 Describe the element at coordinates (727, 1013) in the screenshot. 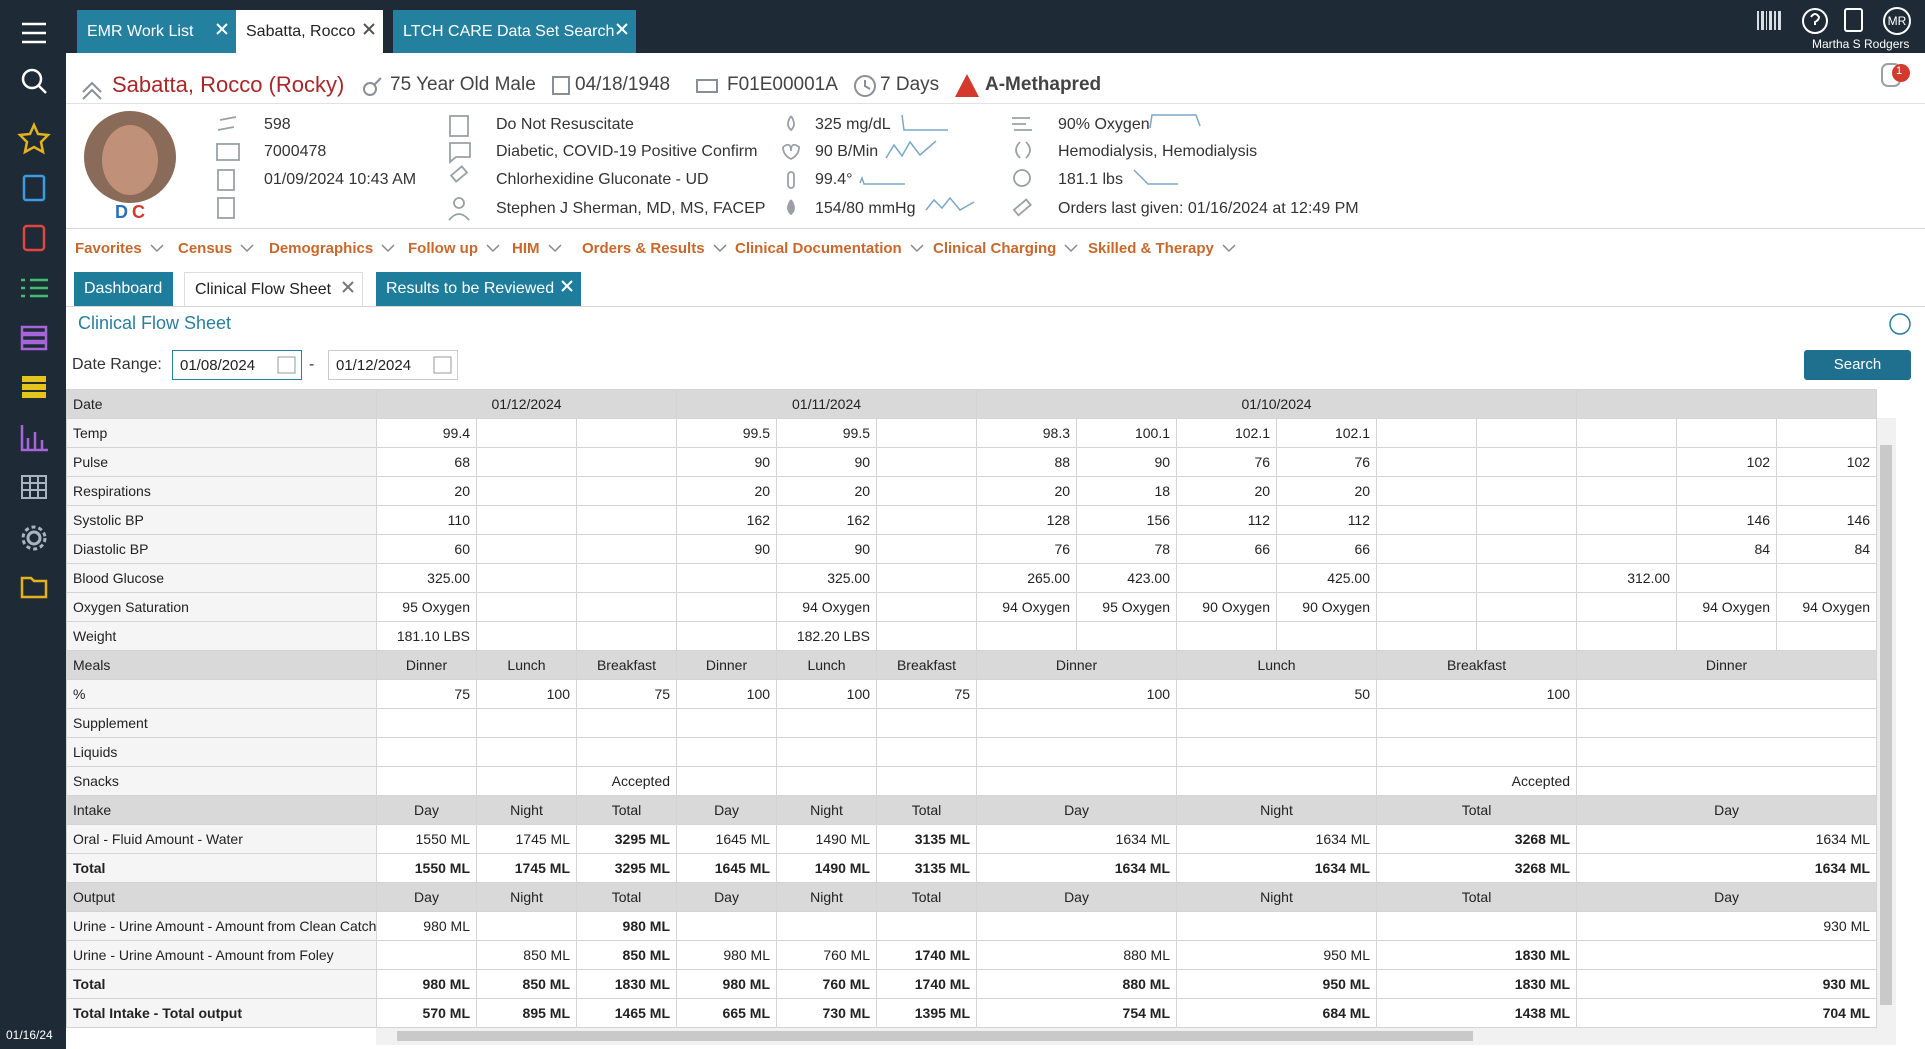

I see `table-cell: 665 ML` at that location.